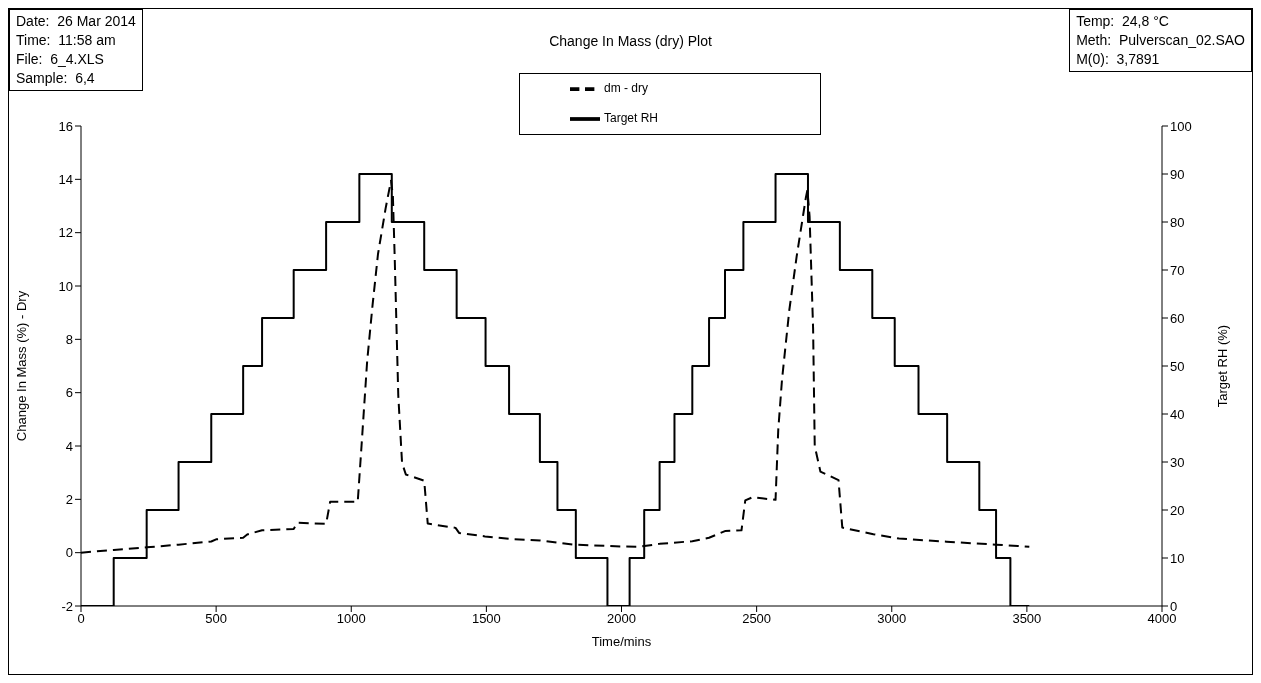  What do you see at coordinates (67, 606) in the screenshot?
I see `y-tick-label: -2` at bounding box center [67, 606].